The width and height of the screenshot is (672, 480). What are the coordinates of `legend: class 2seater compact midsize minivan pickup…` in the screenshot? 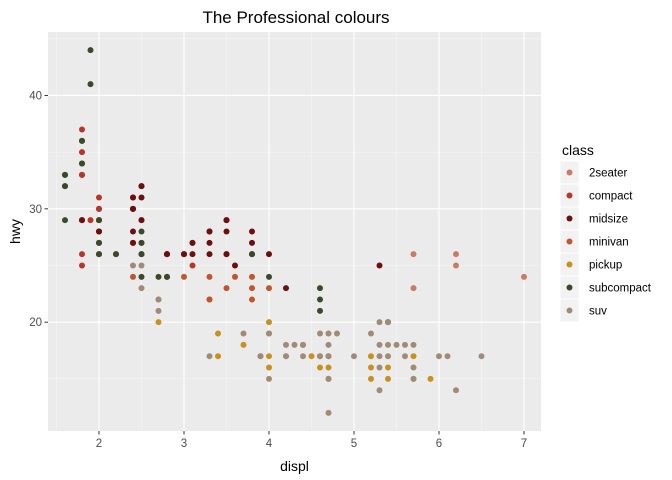 It's located at (605, 232).